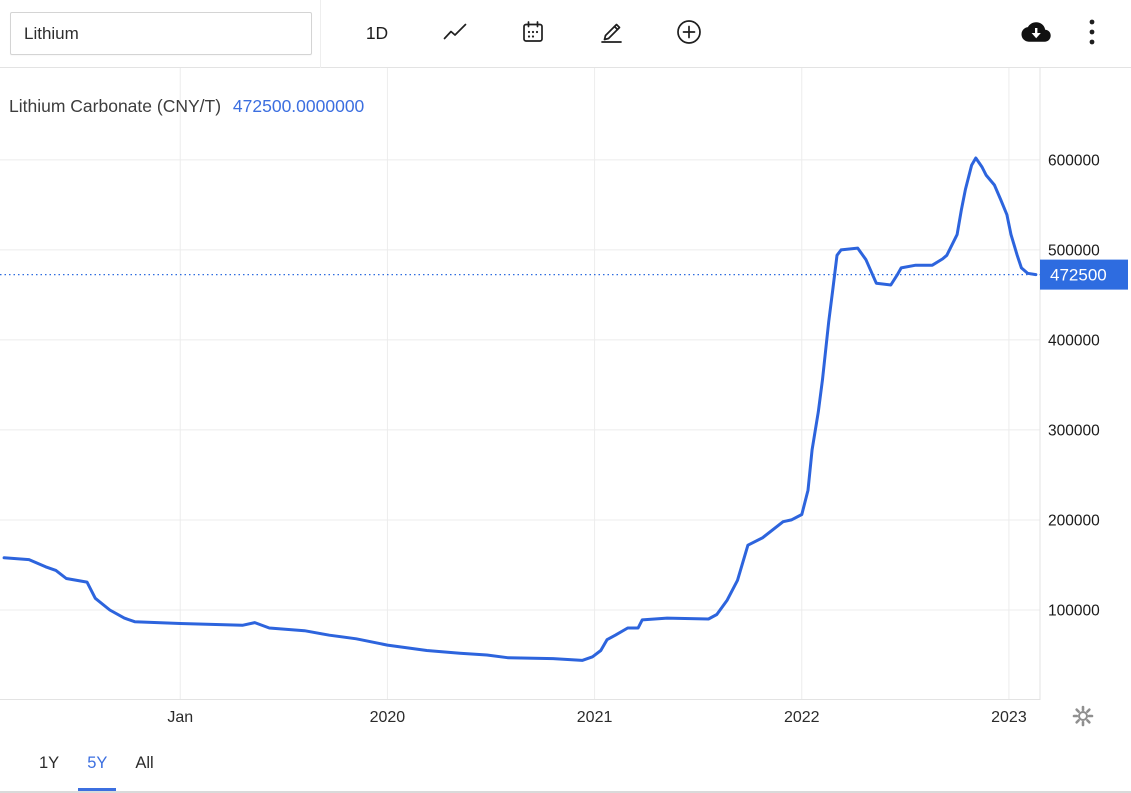  Describe the element at coordinates (1074, 430) in the screenshot. I see `y-axis-label: 300000` at that location.